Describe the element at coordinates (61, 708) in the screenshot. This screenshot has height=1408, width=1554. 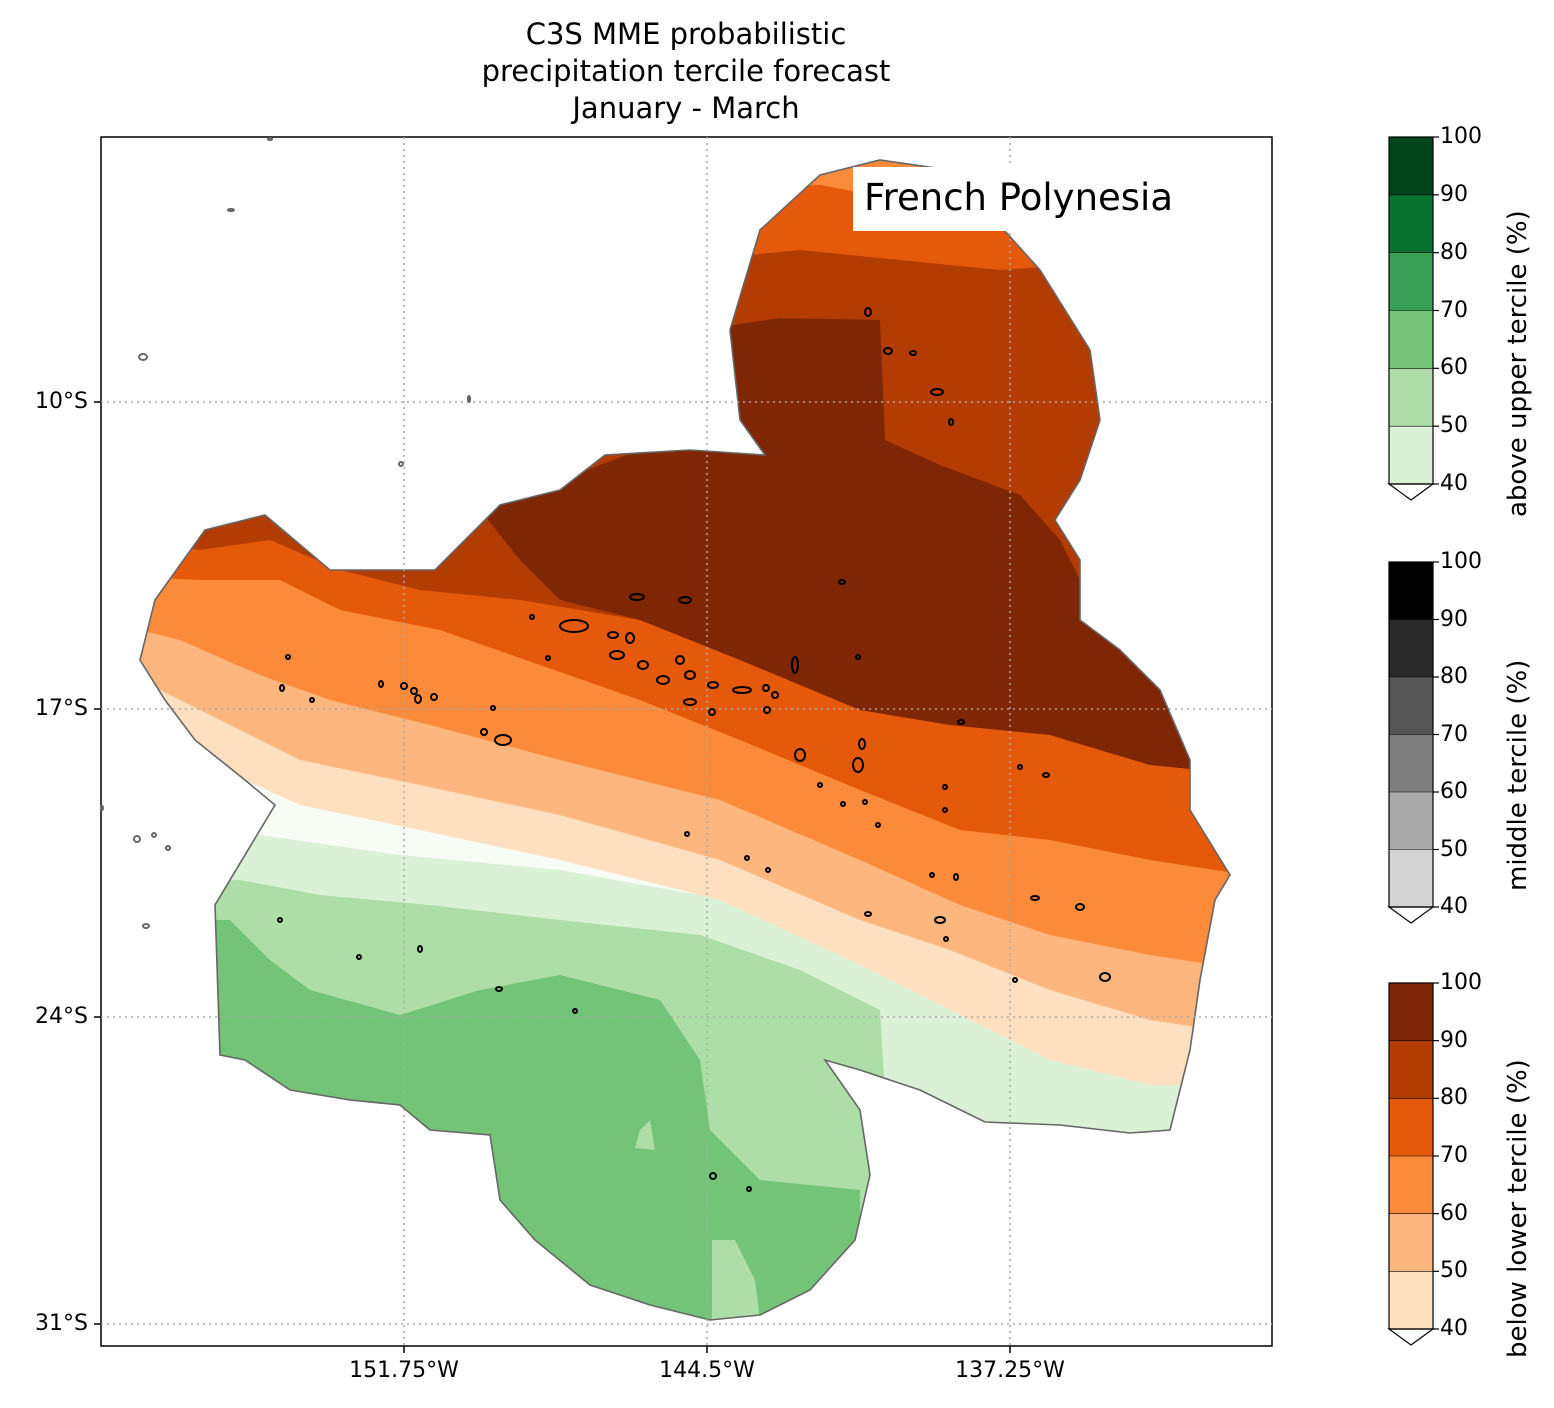
I see `lat-label: 17°S` at that location.